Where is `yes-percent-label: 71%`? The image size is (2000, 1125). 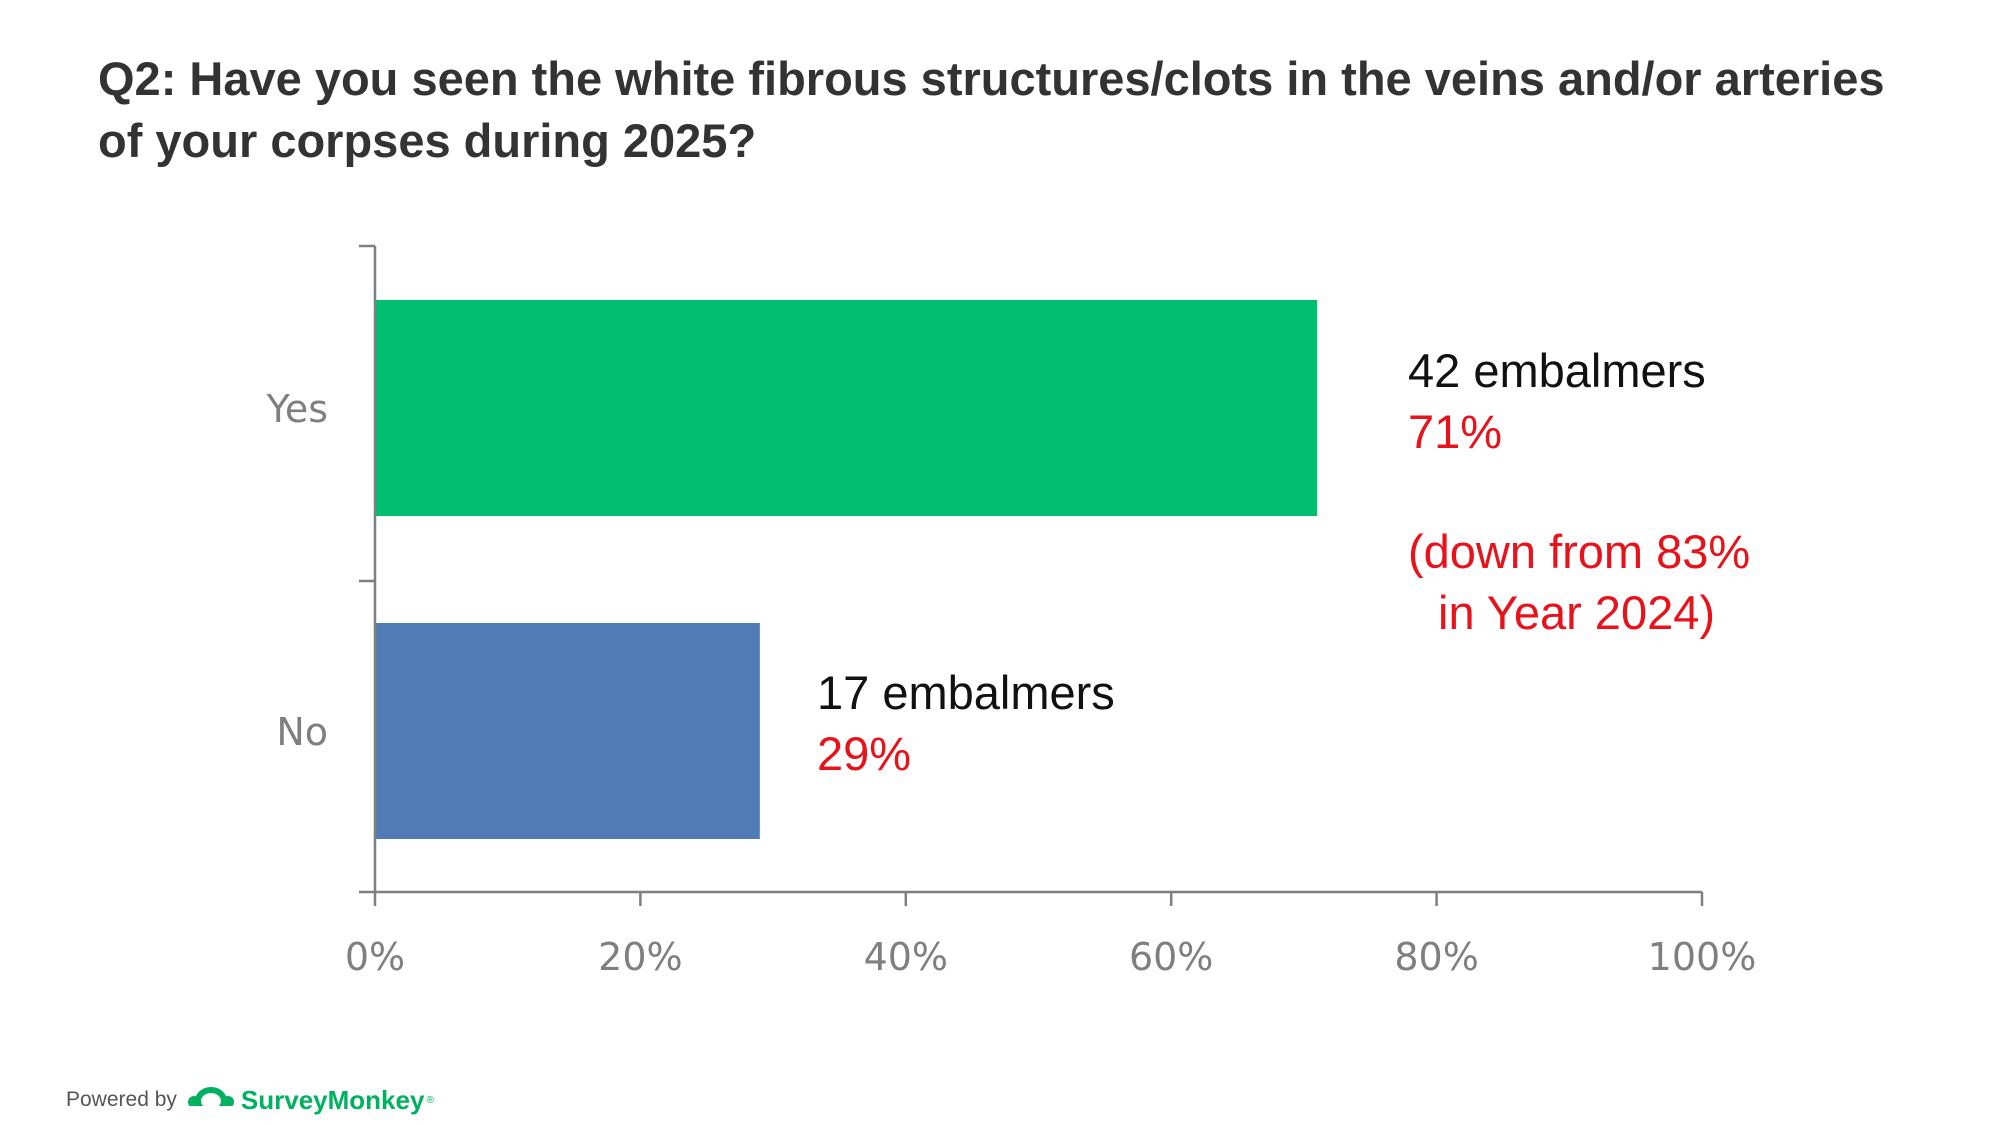
yes-percent-label: 71% is located at coordinates (1455, 431).